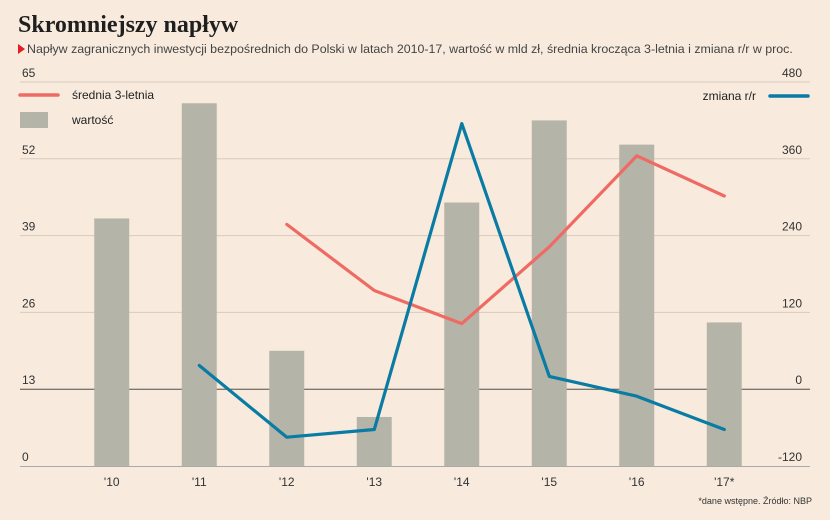 The height and width of the screenshot is (520, 830). I want to click on left-tick-label: 26, so click(29, 303).